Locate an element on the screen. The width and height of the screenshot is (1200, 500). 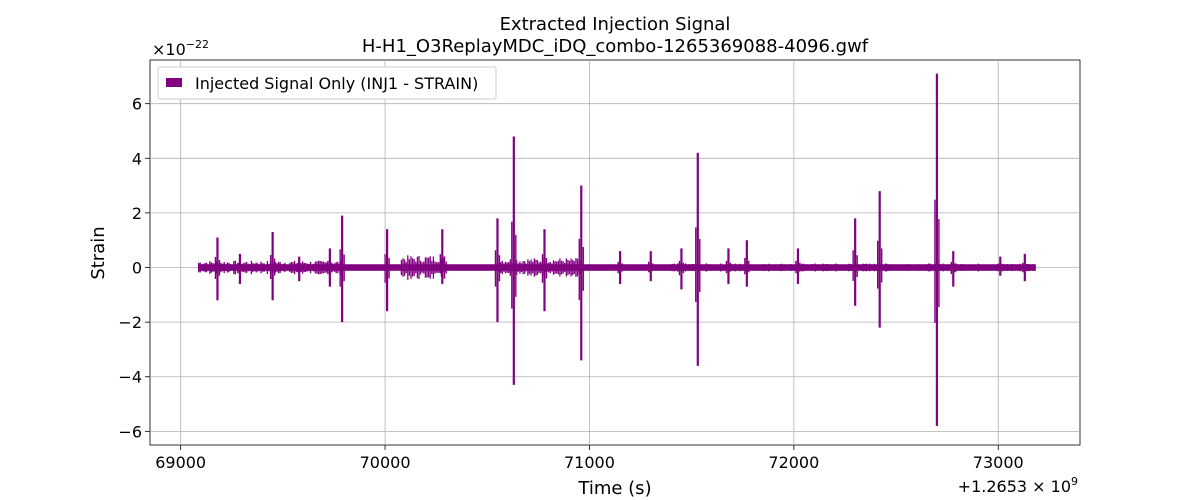
legend: Injected Signal Only (INJ1 - STRAIN) is located at coordinates (327, 83).